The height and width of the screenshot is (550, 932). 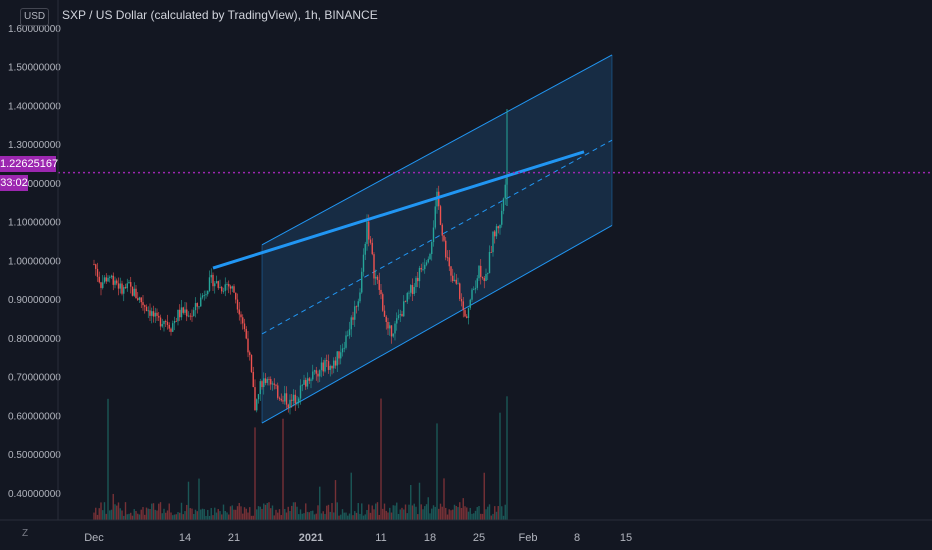 What do you see at coordinates (25, 533) in the screenshot?
I see `timezone-icon: Z` at bounding box center [25, 533].